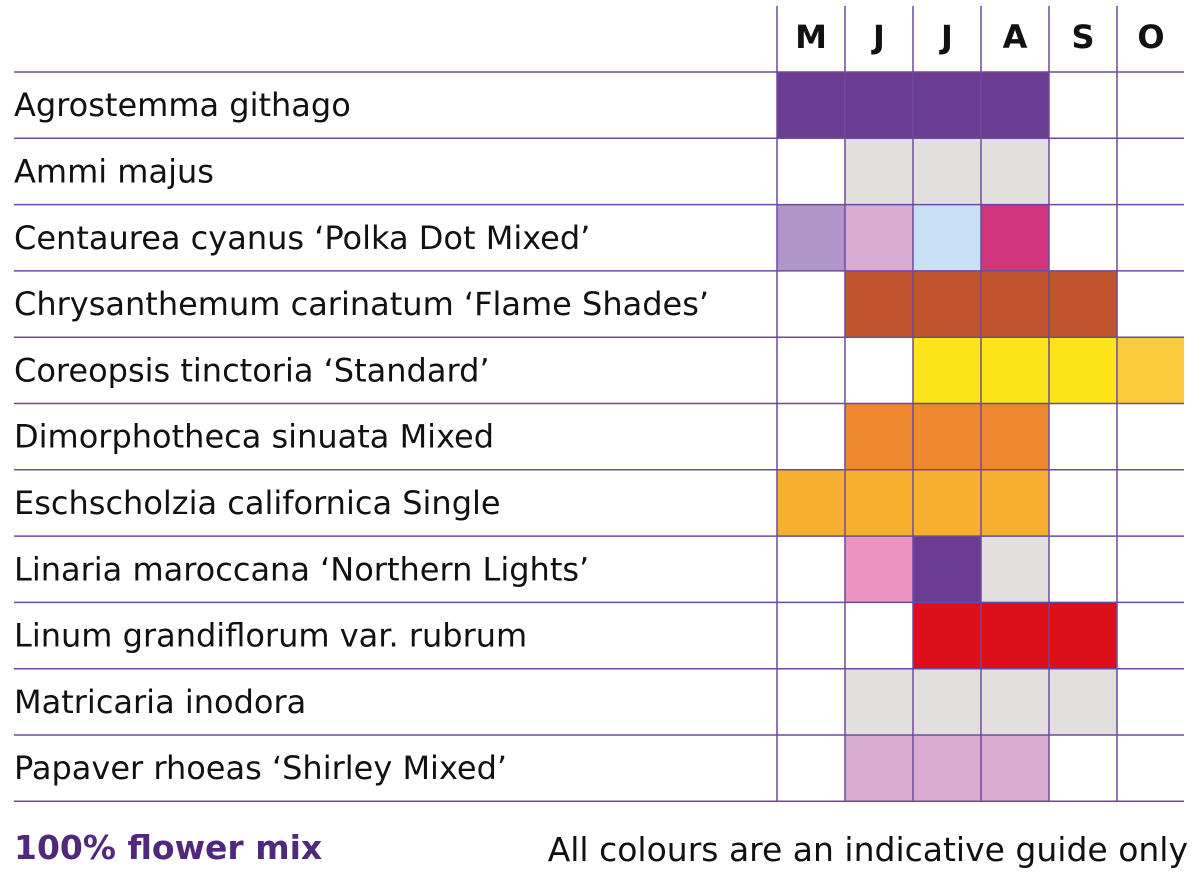  Describe the element at coordinates (1082, 37) in the screenshot. I see `month-header: S` at that location.